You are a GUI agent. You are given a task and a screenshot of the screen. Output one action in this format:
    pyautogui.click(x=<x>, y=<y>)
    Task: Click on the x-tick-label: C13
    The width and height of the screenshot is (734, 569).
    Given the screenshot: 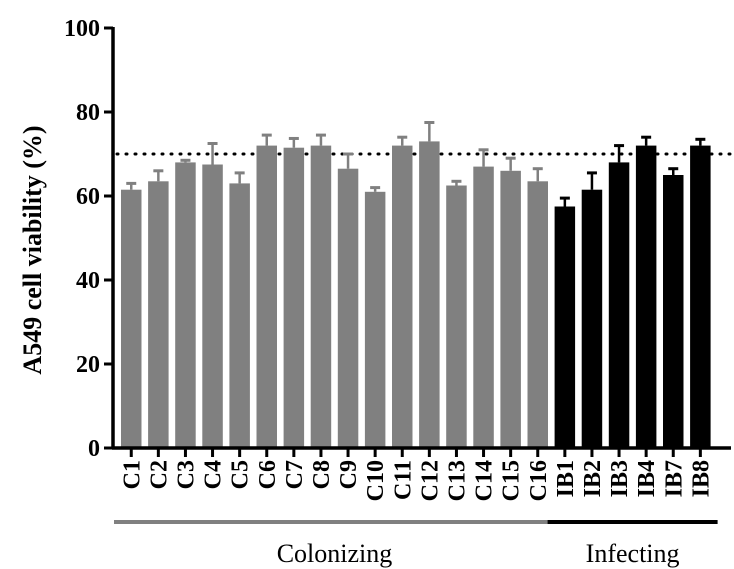 What is the action you would take?
    pyautogui.click(x=457, y=480)
    